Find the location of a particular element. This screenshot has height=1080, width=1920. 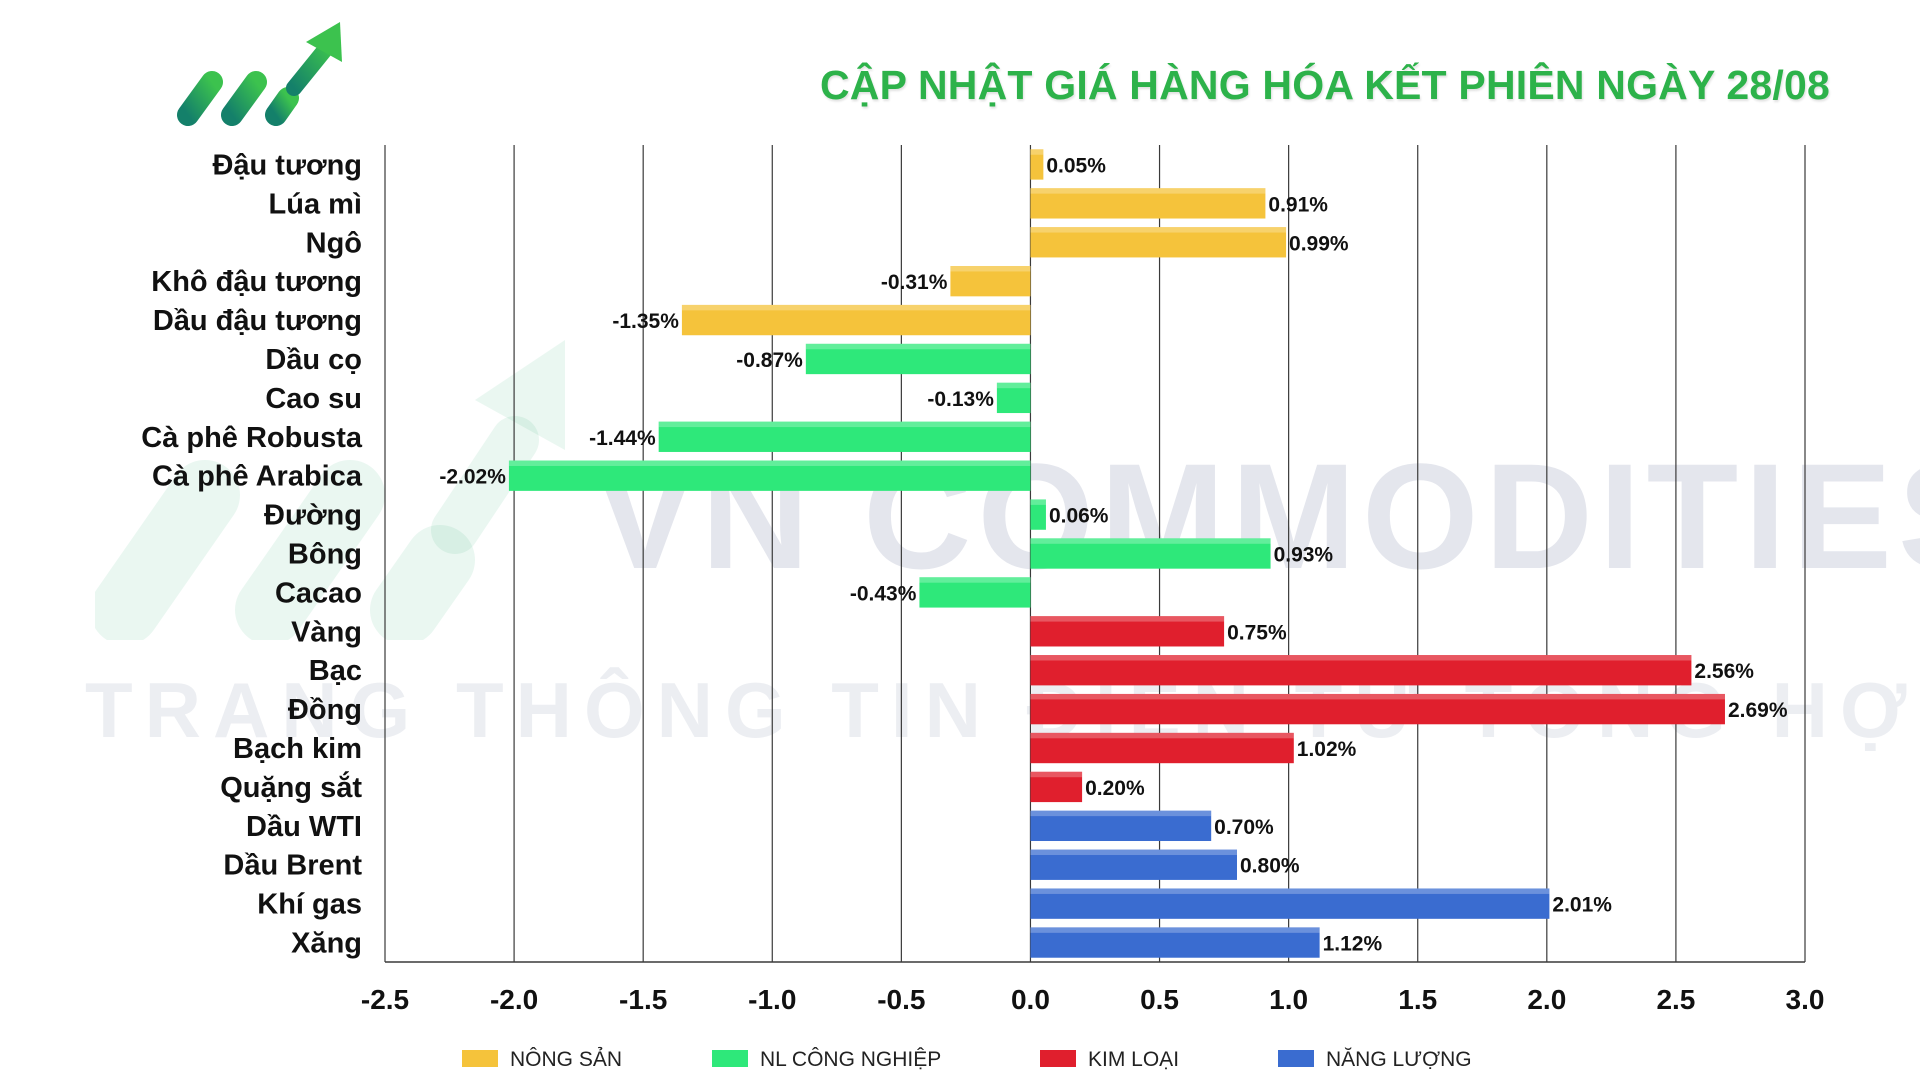

data-label: 2.56% is located at coordinates (1724, 671).